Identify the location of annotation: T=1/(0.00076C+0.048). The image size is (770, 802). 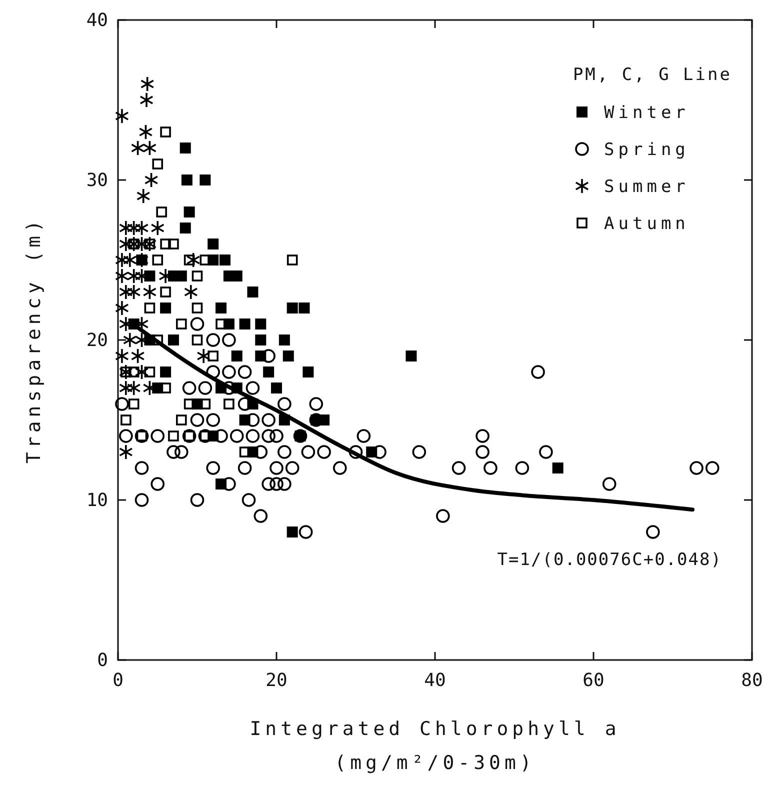
(609, 560).